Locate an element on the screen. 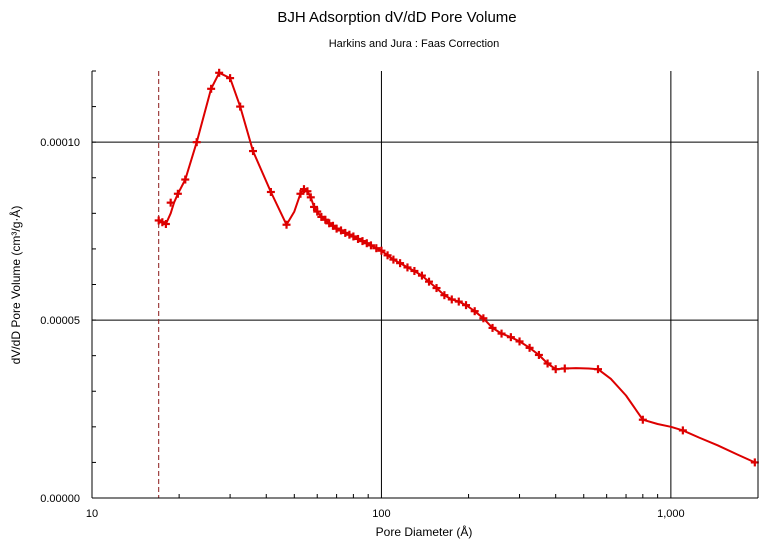  y-axis-title: dV/dD Pore Volume (cm³/g·Å) is located at coordinates (15, 285).